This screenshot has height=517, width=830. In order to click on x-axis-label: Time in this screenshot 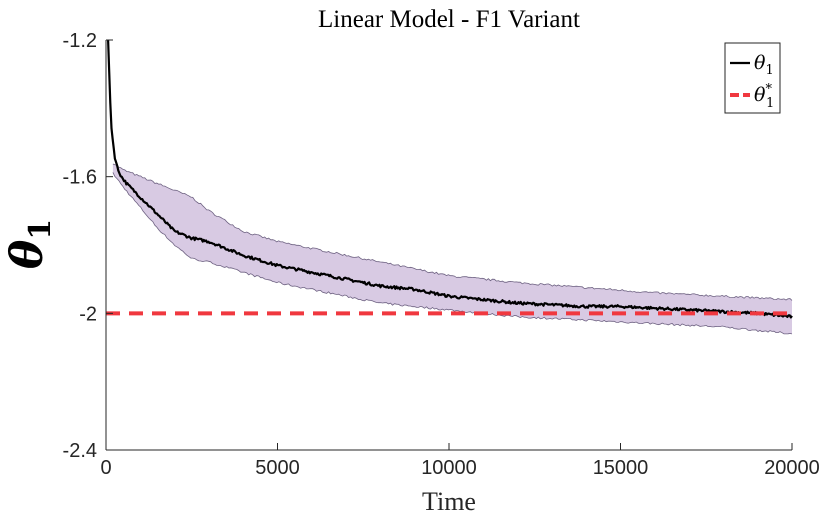, I will do `click(449, 501)`.